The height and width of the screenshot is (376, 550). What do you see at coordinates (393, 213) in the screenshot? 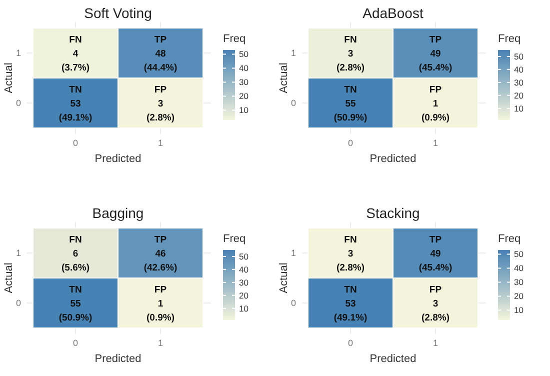
I see `chart-title: Stacking` at bounding box center [393, 213].